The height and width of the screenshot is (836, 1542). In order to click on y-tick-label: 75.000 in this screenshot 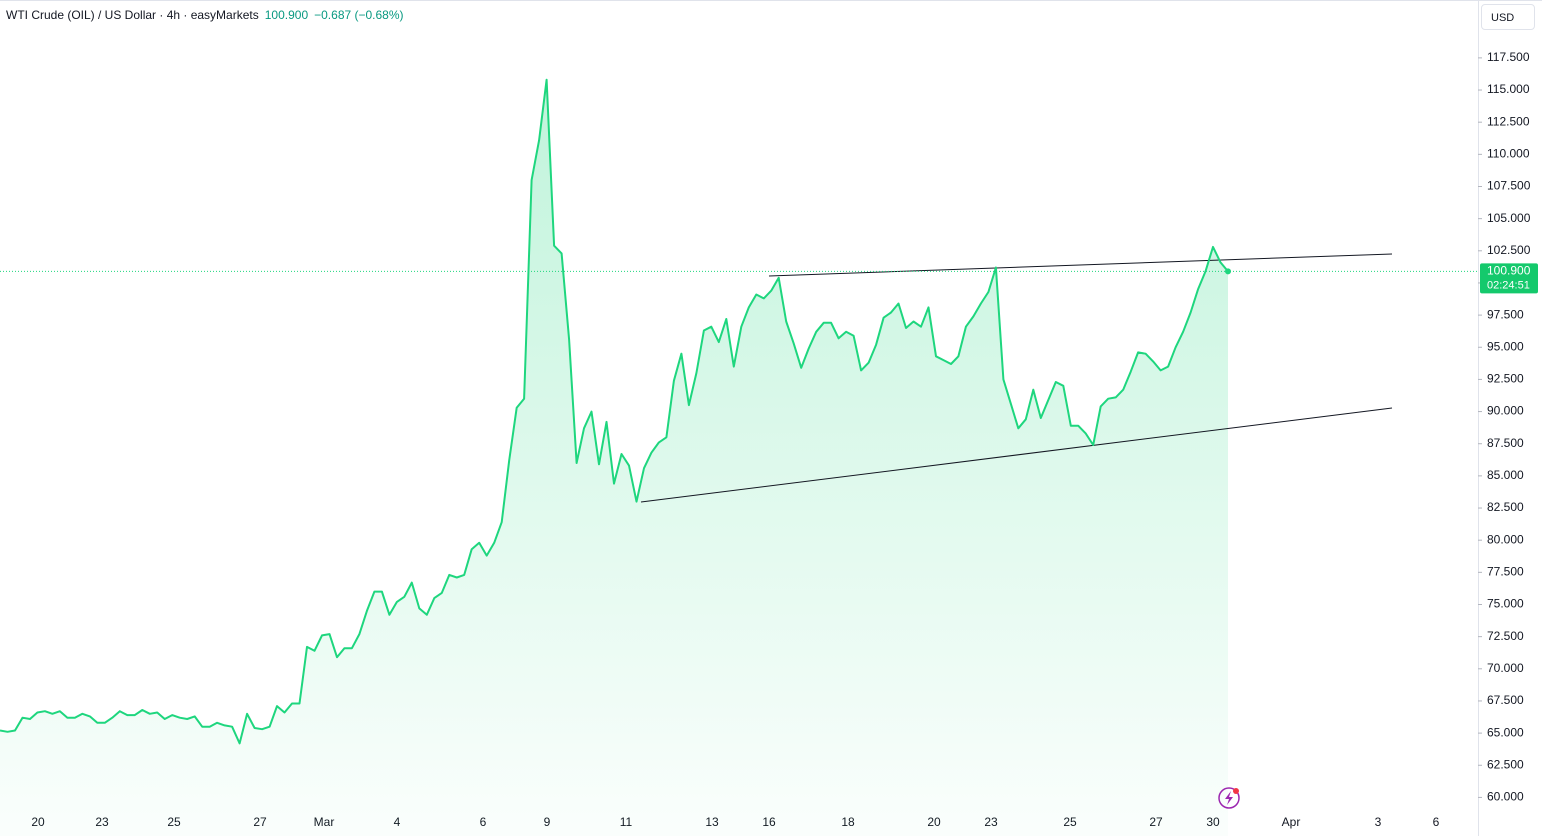, I will do `click(1505, 604)`.